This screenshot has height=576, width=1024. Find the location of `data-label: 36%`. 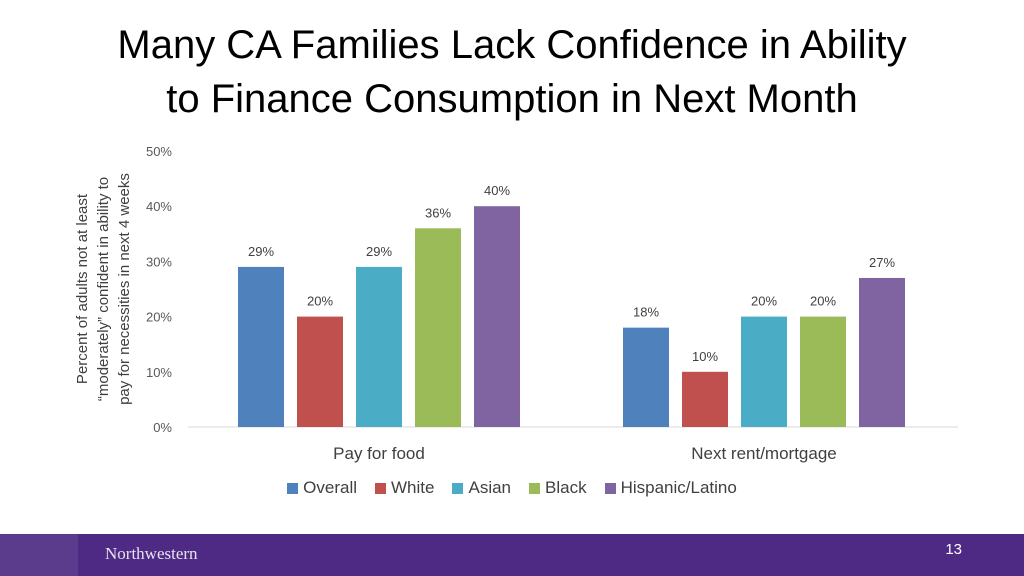

data-label: 36% is located at coordinates (438, 212).